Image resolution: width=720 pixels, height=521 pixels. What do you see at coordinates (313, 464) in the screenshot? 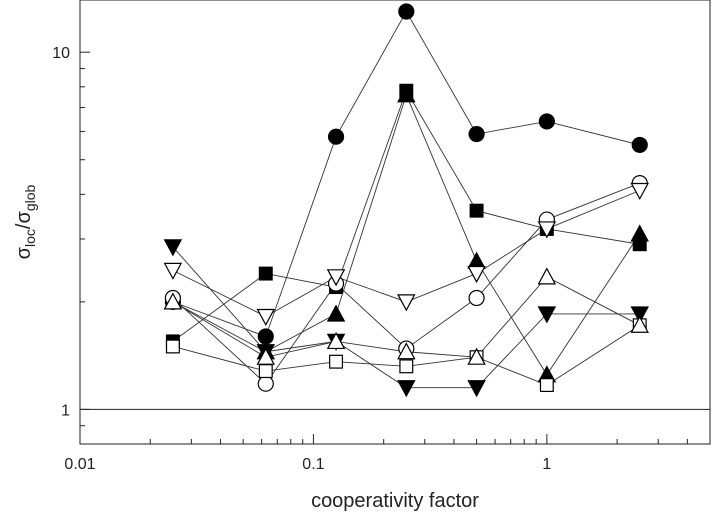
I see `x-tick-label: 0.1` at bounding box center [313, 464].